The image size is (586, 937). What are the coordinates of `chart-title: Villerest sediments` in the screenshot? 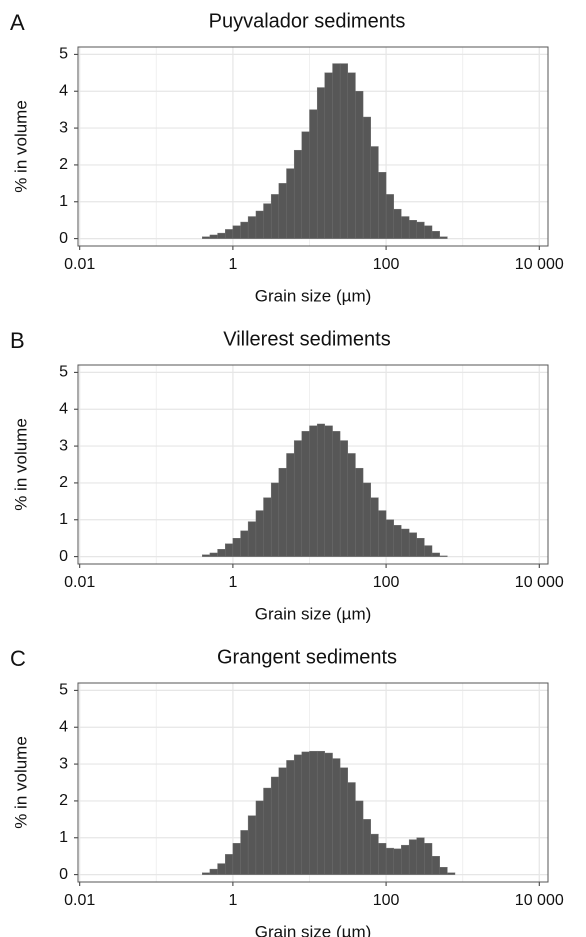 It's located at (306, 339).